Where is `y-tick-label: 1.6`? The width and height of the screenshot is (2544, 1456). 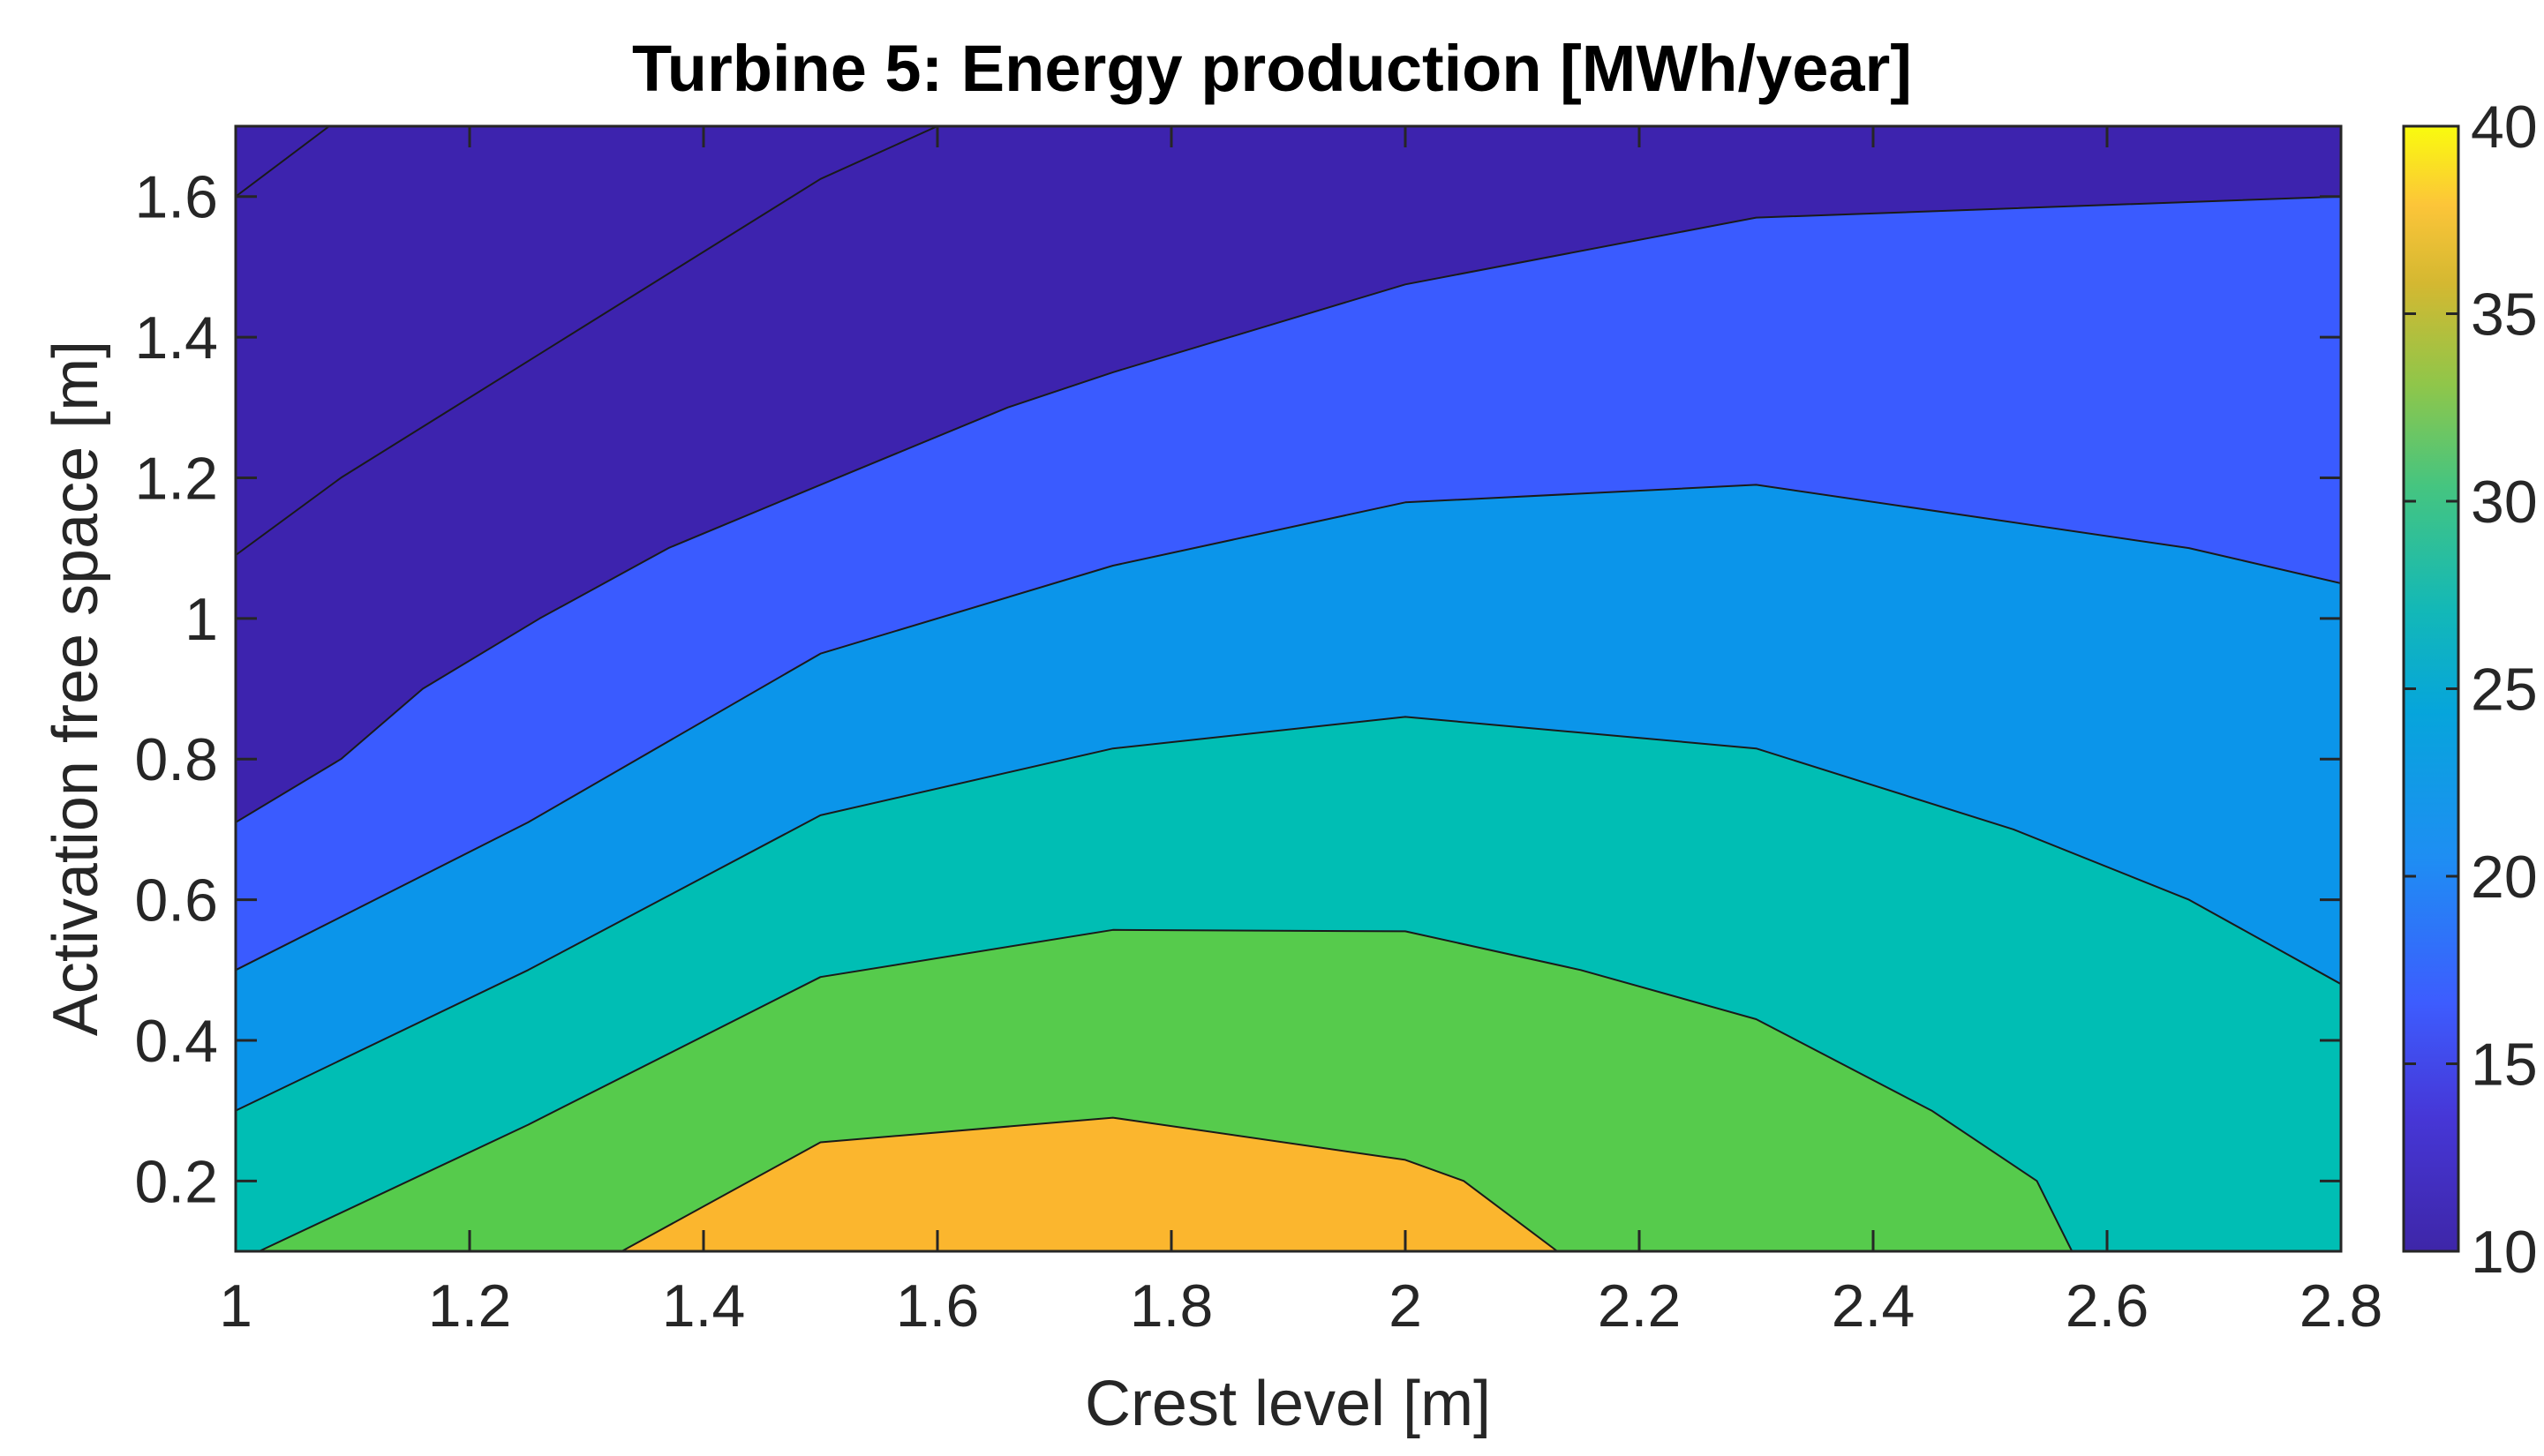
y-tick-label: 1.6 is located at coordinates (176, 197).